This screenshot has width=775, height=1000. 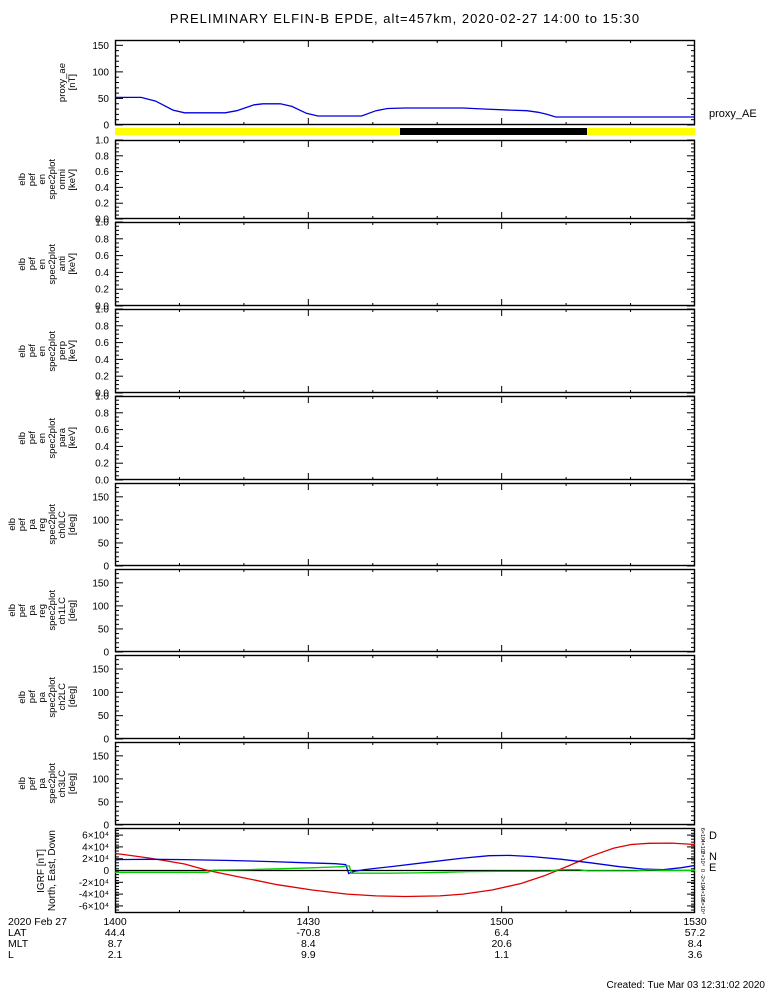 What do you see at coordinates (702, 894) in the screenshot?
I see `y-tick-label-right-rotated: -4×10⁴` at bounding box center [702, 894].